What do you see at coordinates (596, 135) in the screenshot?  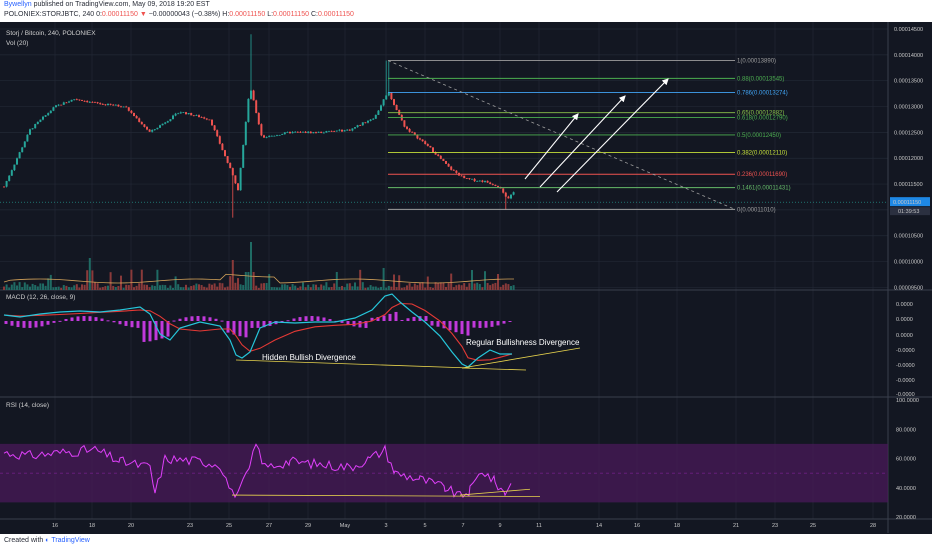 I see `drawings` at bounding box center [596, 135].